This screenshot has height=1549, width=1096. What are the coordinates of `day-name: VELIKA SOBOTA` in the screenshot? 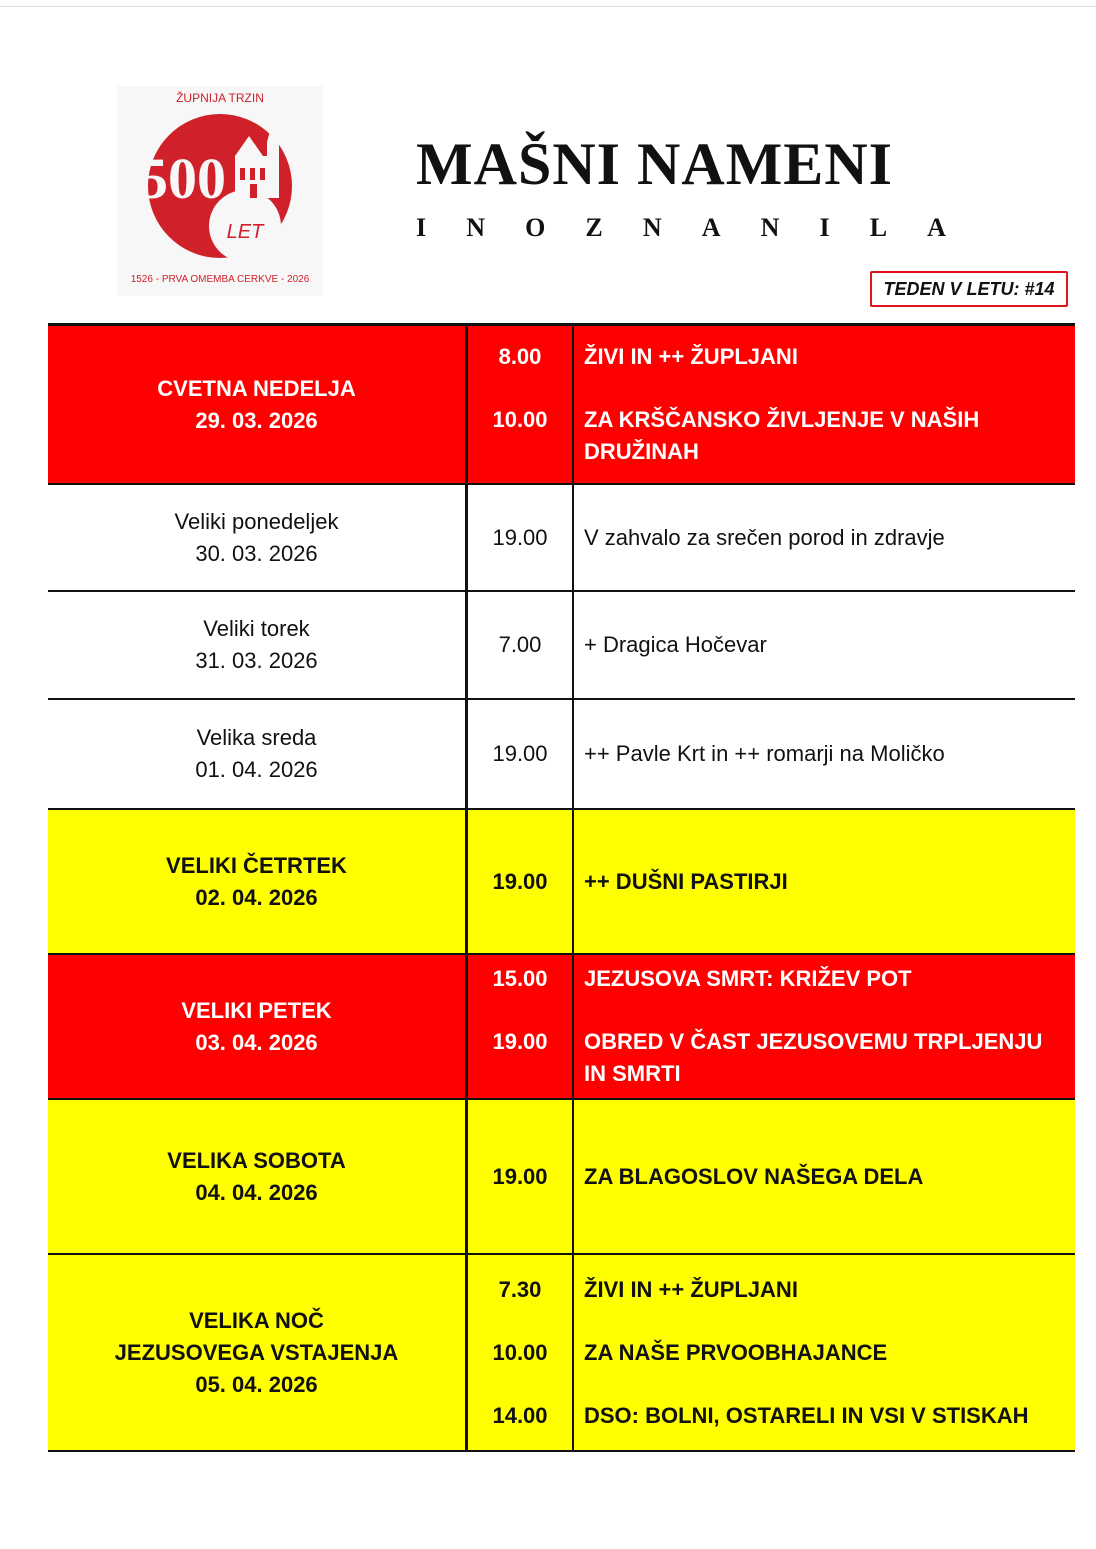 It's located at (256, 1160).